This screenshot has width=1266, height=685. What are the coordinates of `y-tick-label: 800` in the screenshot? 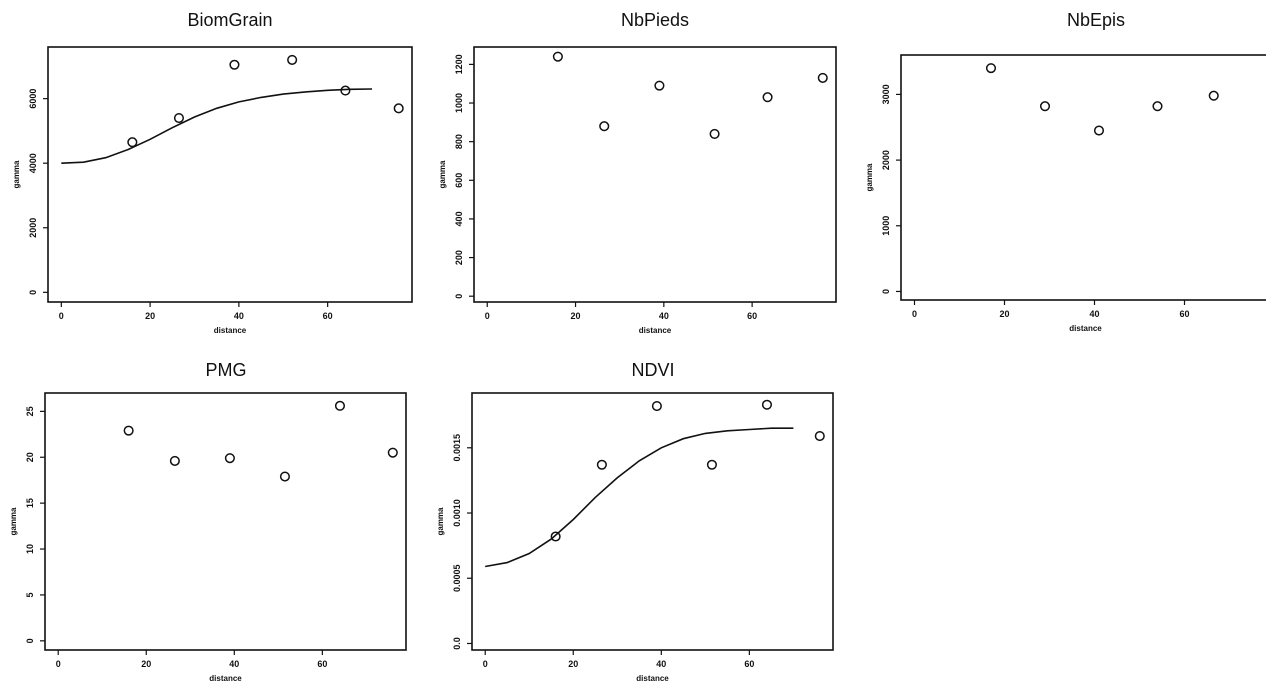 It's located at (459, 141).